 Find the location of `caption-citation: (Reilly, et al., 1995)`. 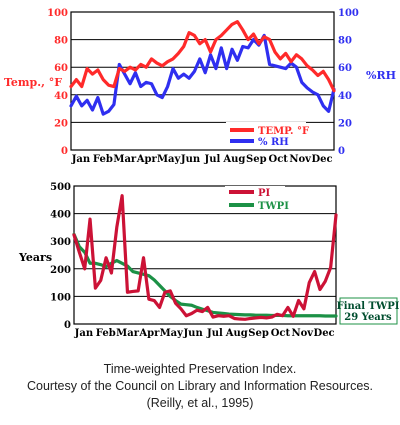

caption-citation: (Reilly, et al., 1995) is located at coordinates (200, 403).